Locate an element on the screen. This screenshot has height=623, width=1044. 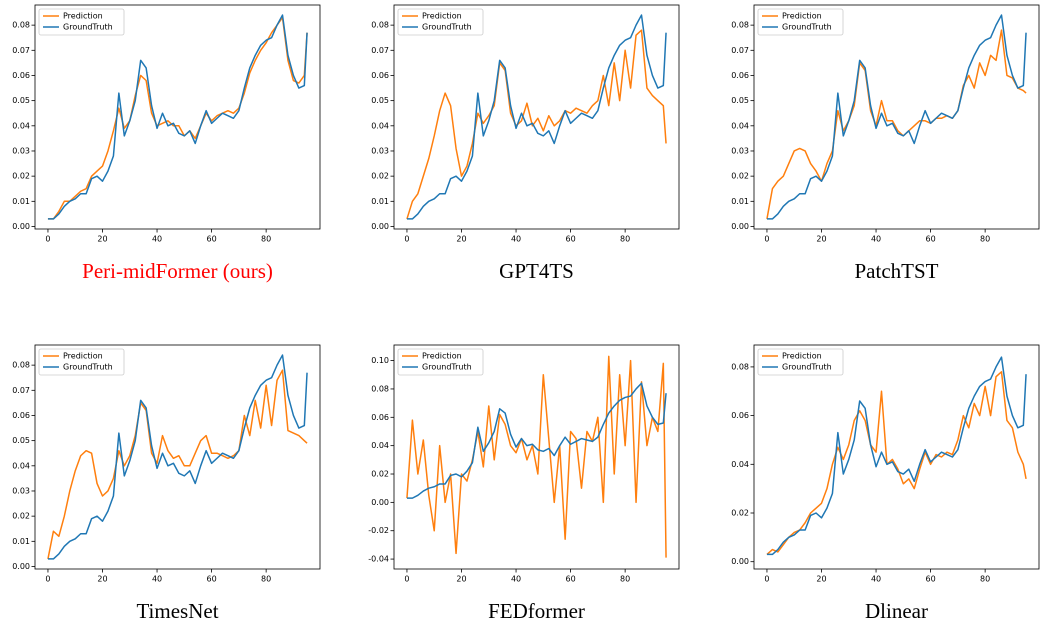
caption: PatchTST is located at coordinates (897, 271).